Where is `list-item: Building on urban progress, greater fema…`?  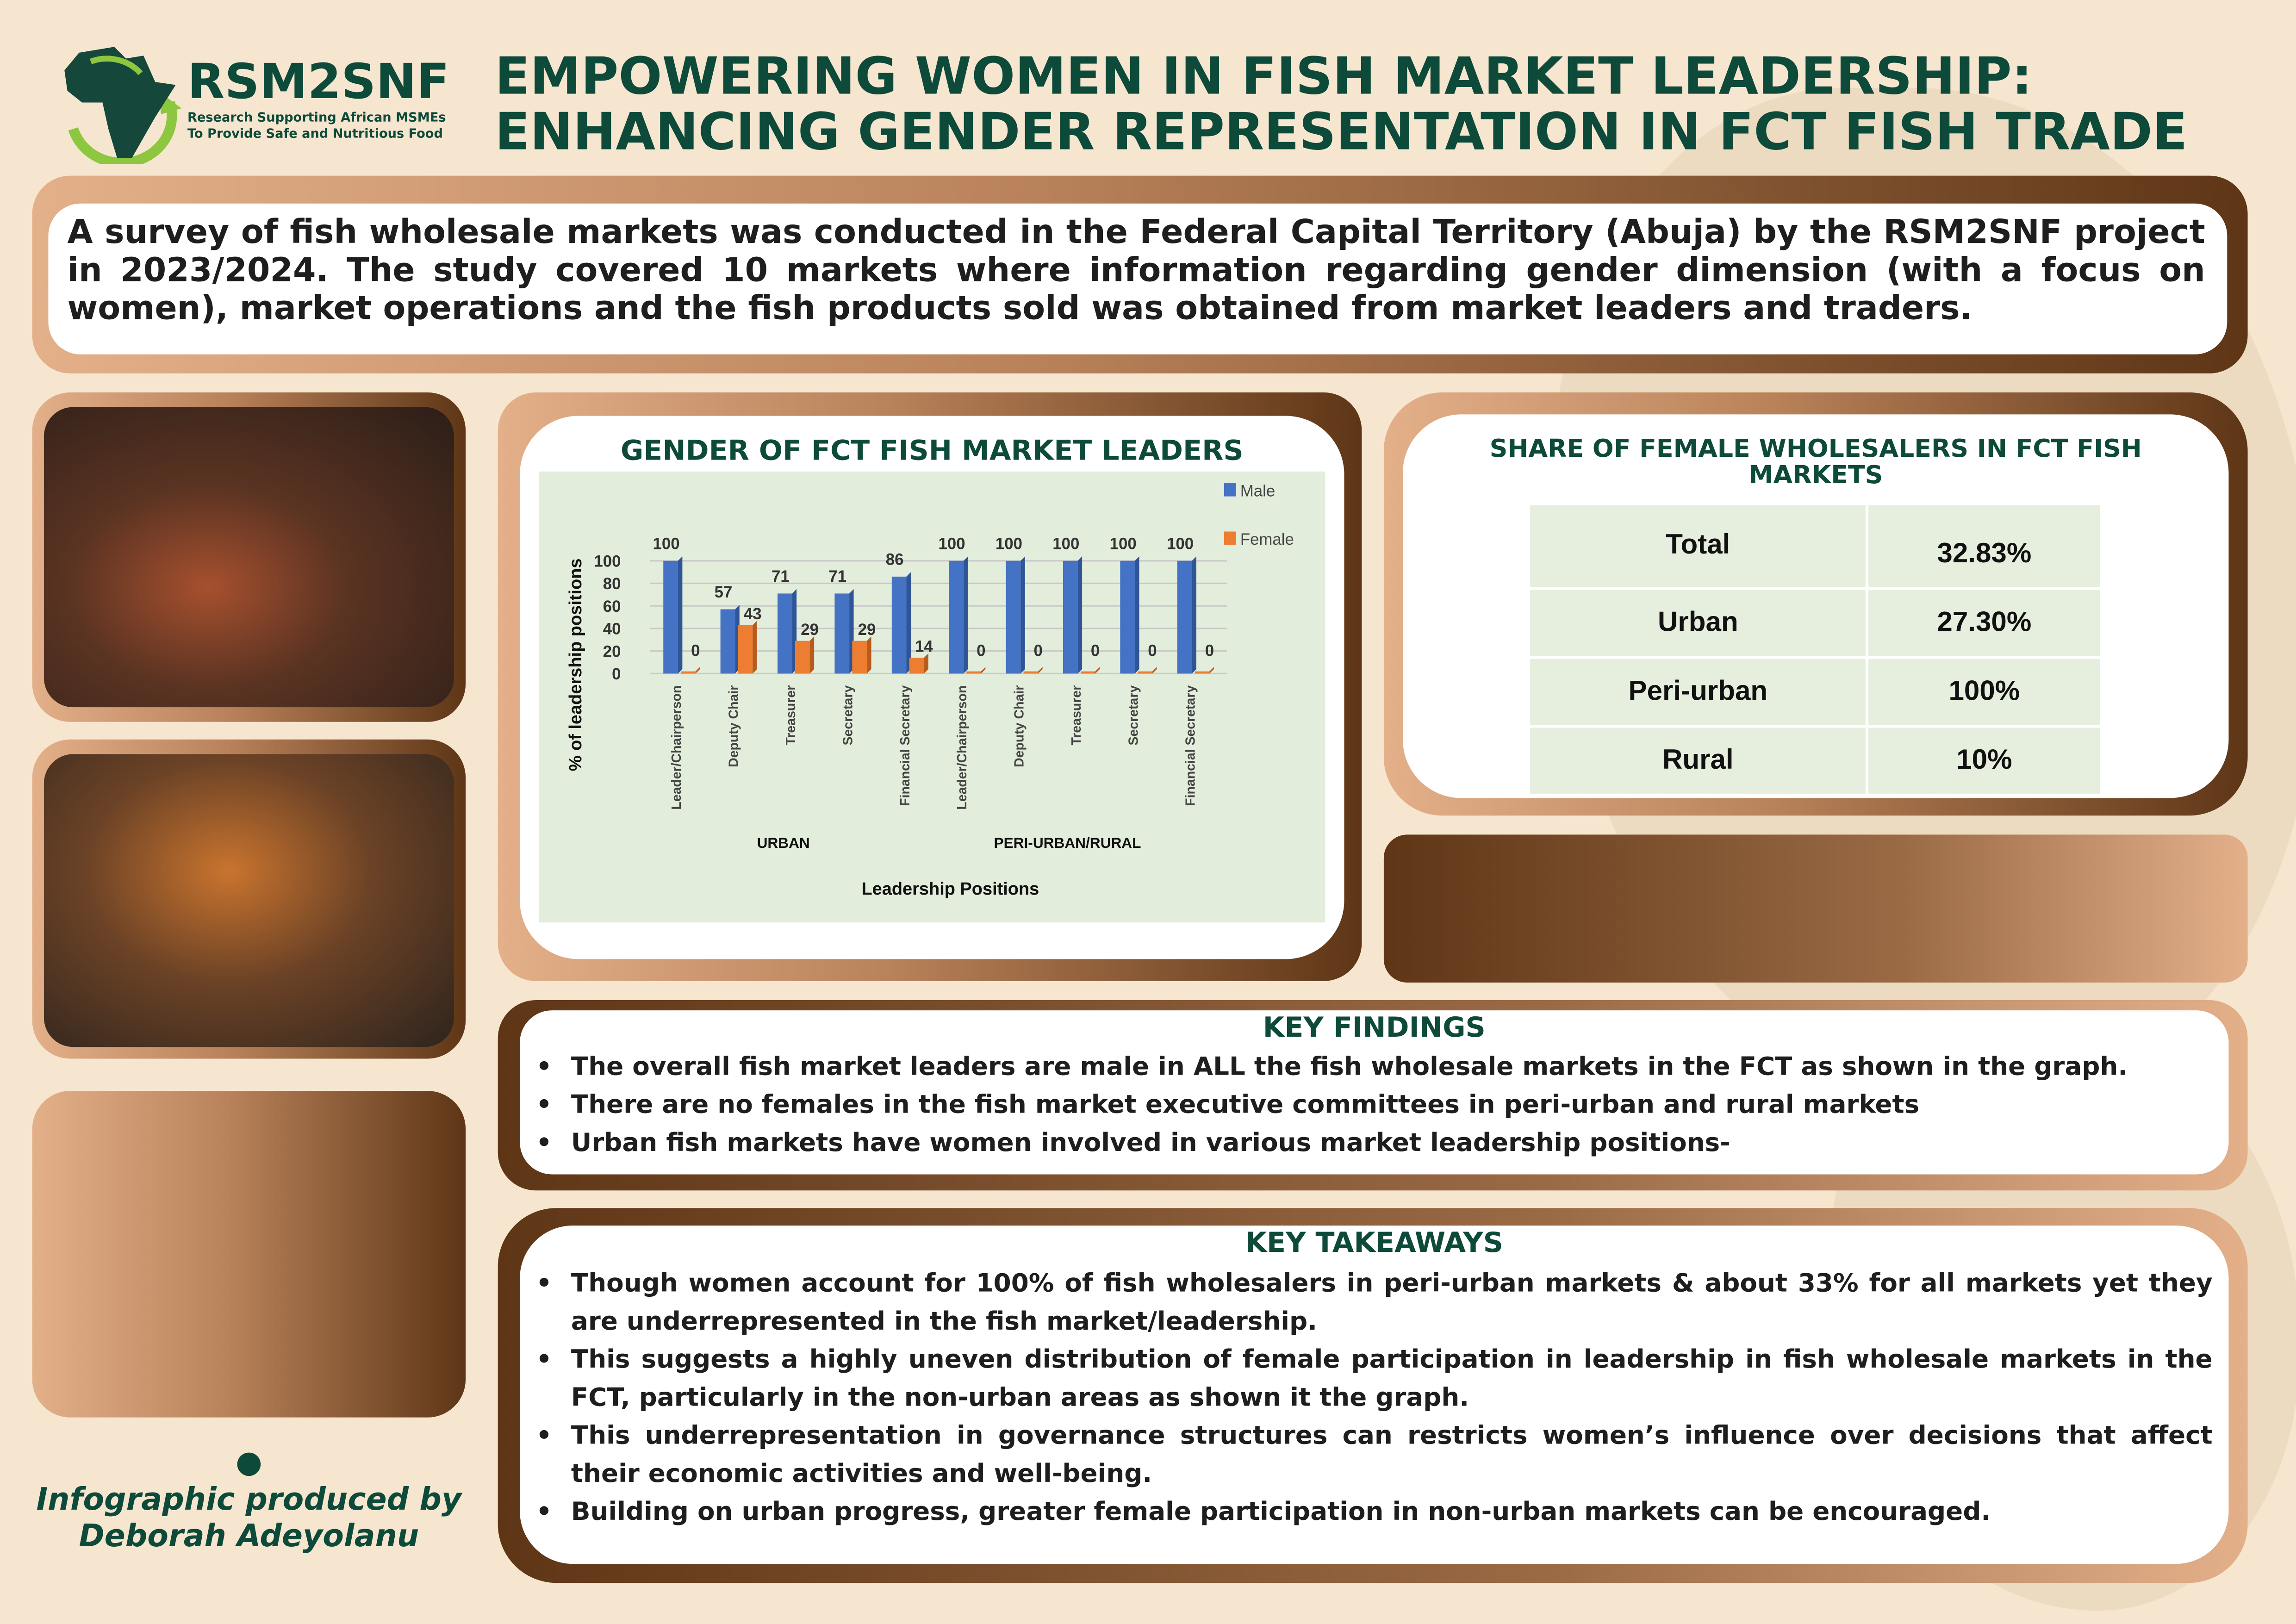
list-item: Building on urban progress, greater fema… is located at coordinates (1366, 1512).